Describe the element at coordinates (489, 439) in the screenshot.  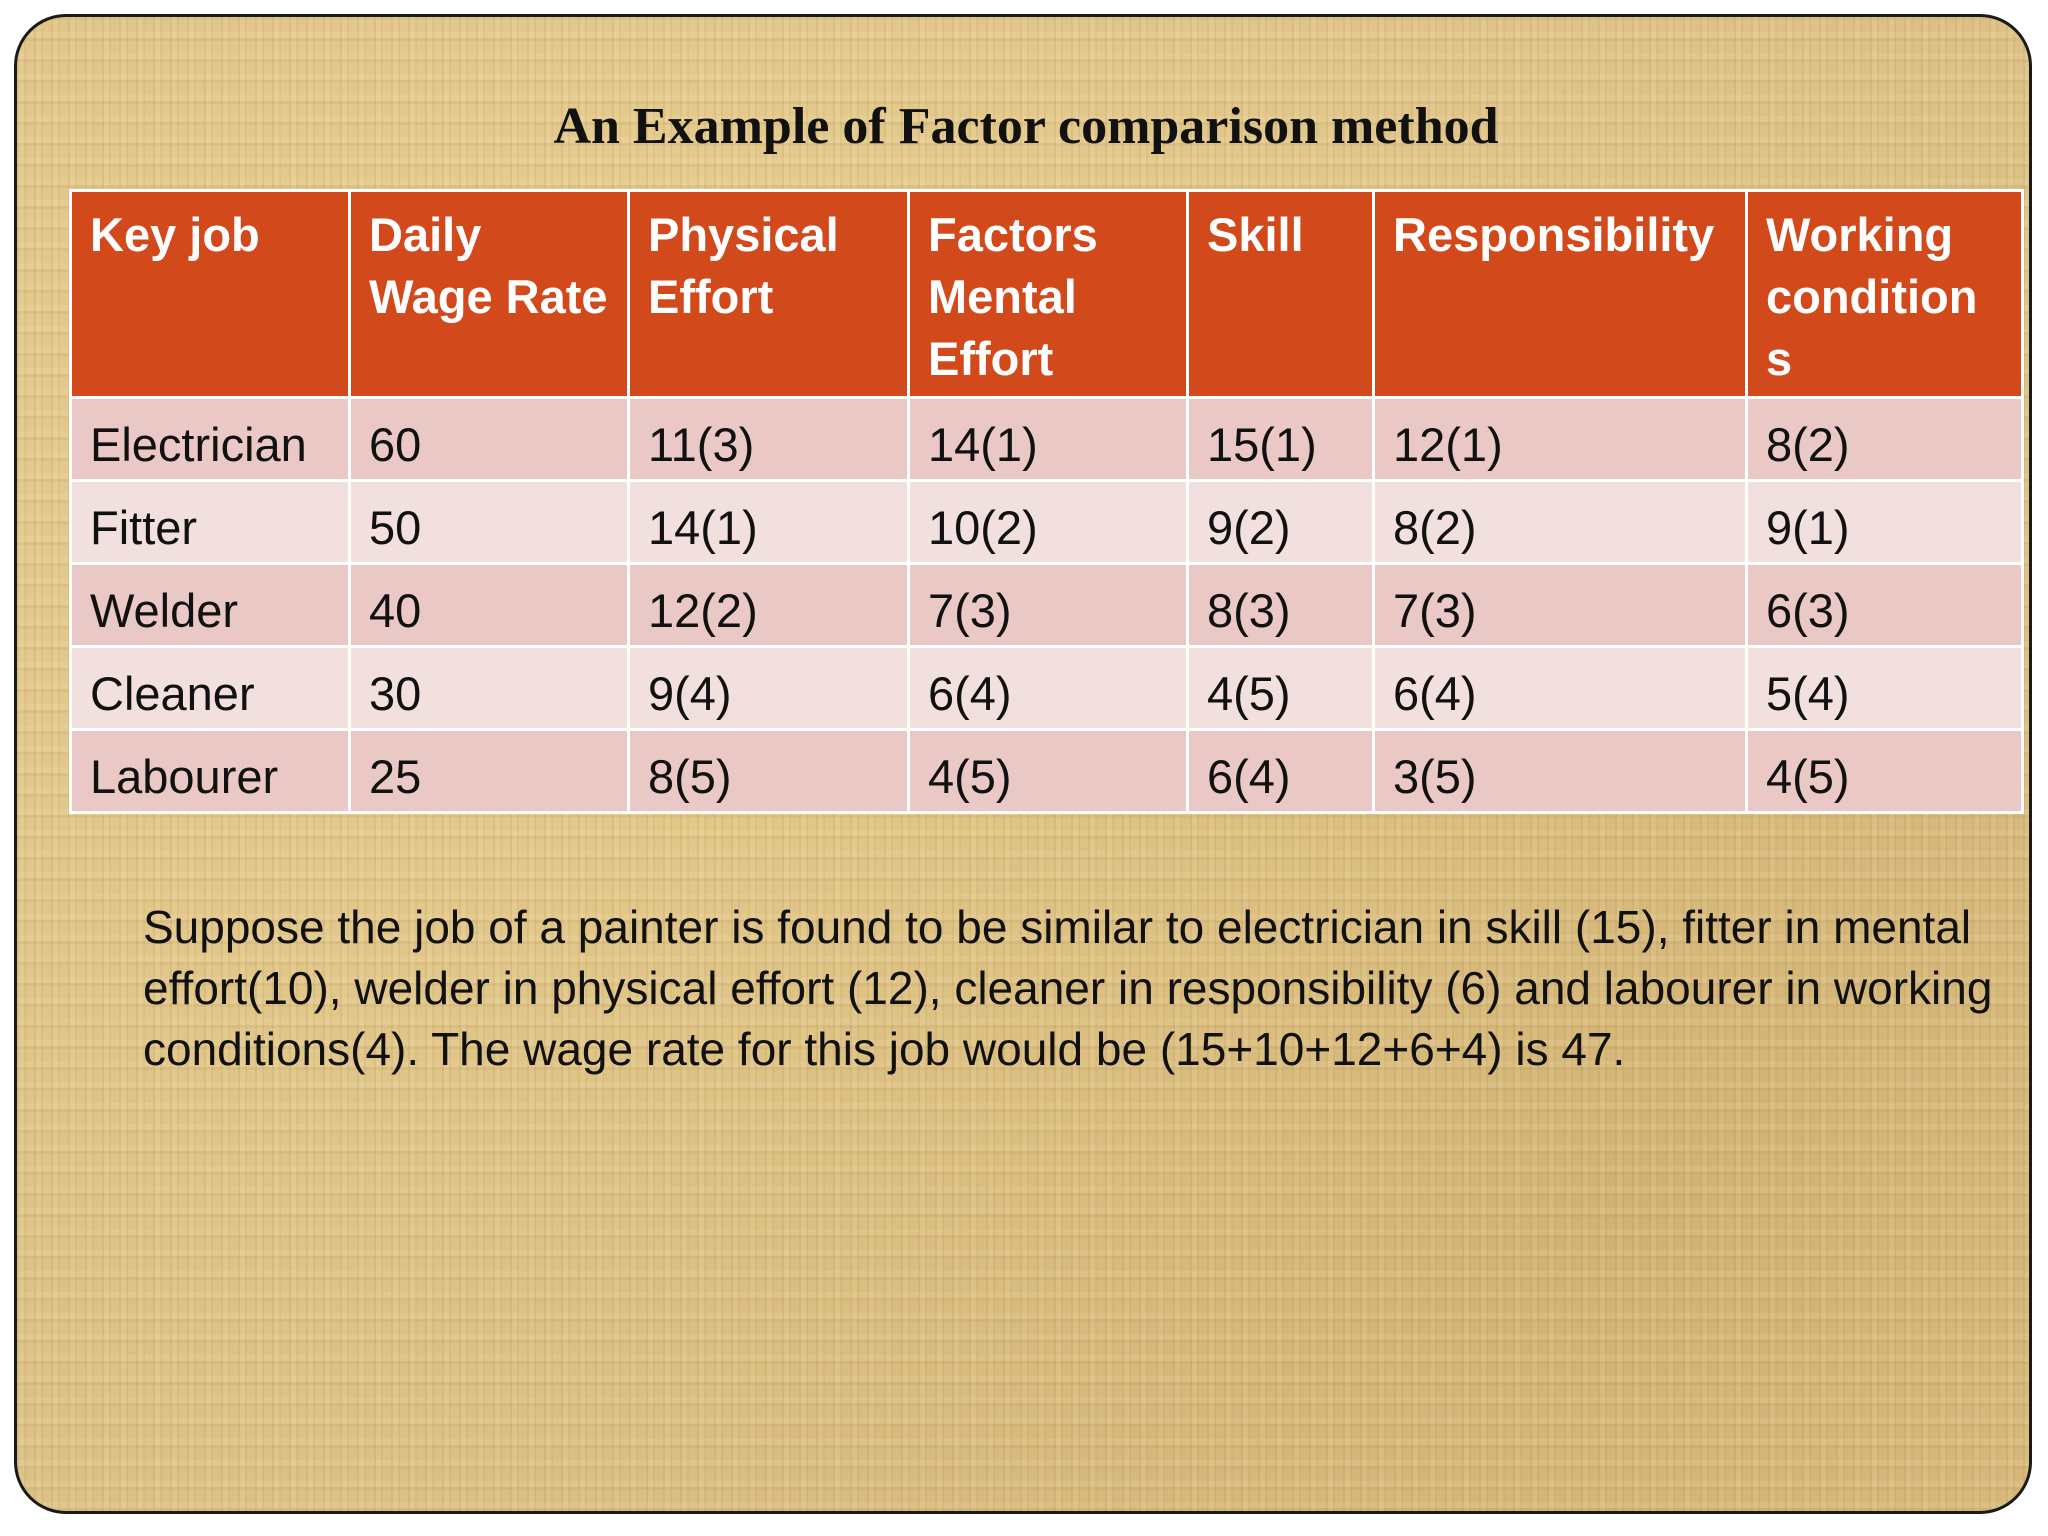
I see `cell-wage-rate: 60` at that location.